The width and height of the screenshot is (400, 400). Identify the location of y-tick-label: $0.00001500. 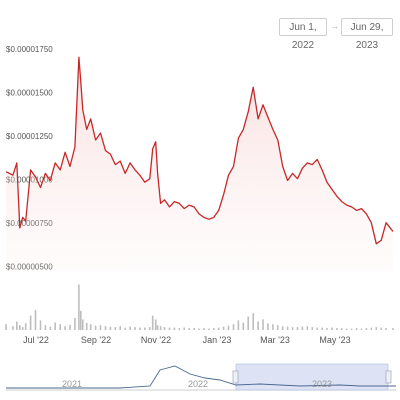
(29, 93).